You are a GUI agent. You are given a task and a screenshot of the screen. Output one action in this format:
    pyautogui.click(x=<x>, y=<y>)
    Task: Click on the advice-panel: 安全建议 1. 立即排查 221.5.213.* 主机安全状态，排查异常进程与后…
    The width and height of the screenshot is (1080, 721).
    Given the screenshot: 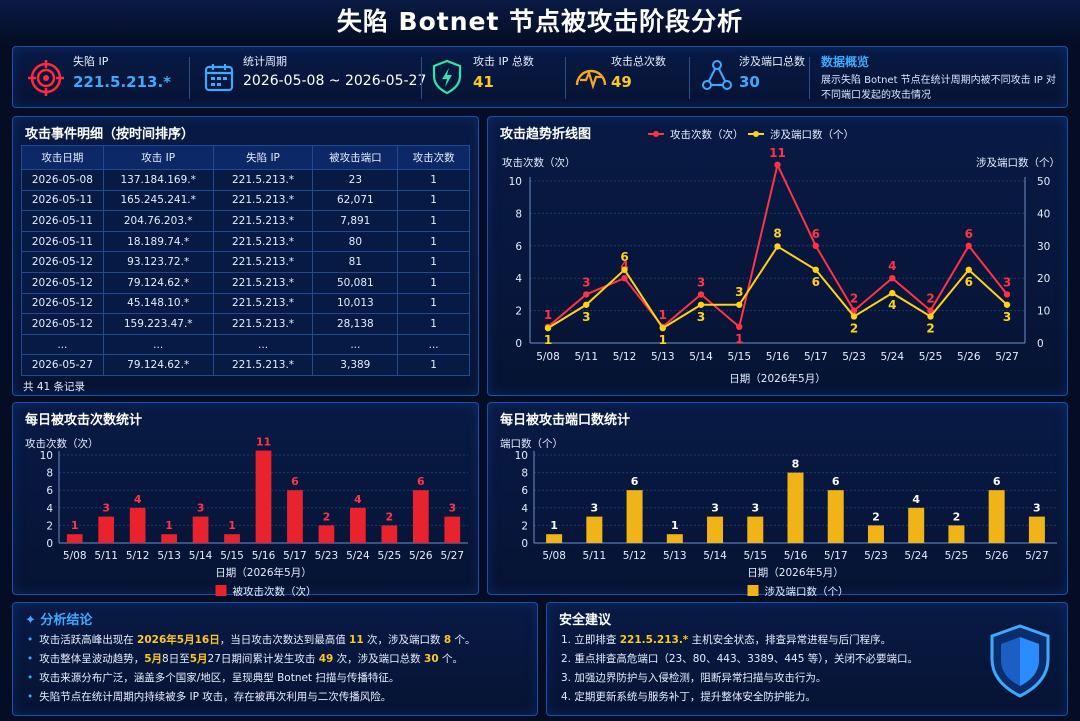 What is the action you would take?
    pyautogui.click(x=807, y=659)
    